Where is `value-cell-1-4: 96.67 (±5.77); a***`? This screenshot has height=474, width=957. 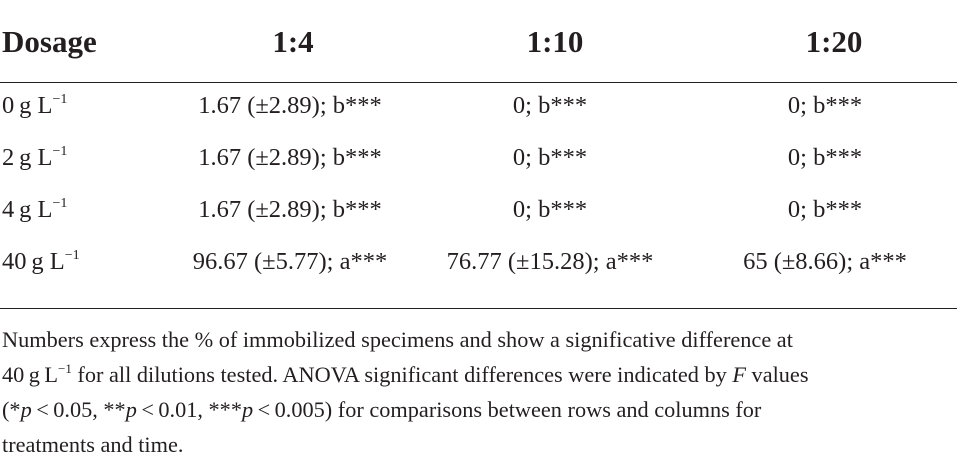 value-cell-1-4: 96.67 (±5.77); a*** is located at coordinates (290, 261).